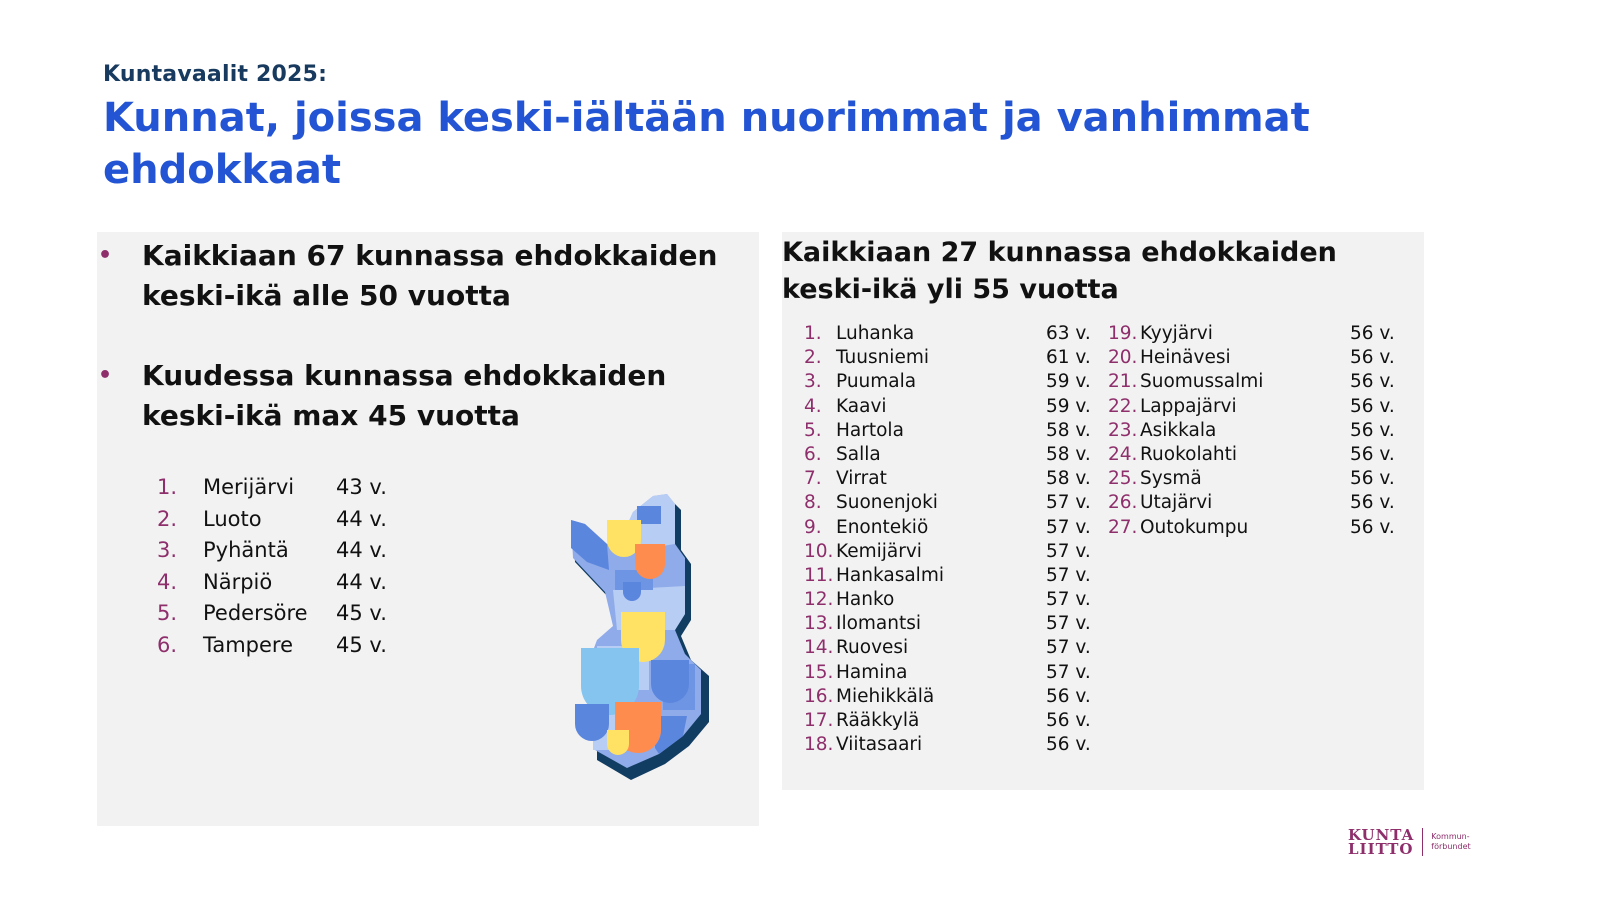 The height and width of the screenshot is (900, 1600). Describe the element at coordinates (248, 644) in the screenshot. I see `municipality: Tampere` at that location.